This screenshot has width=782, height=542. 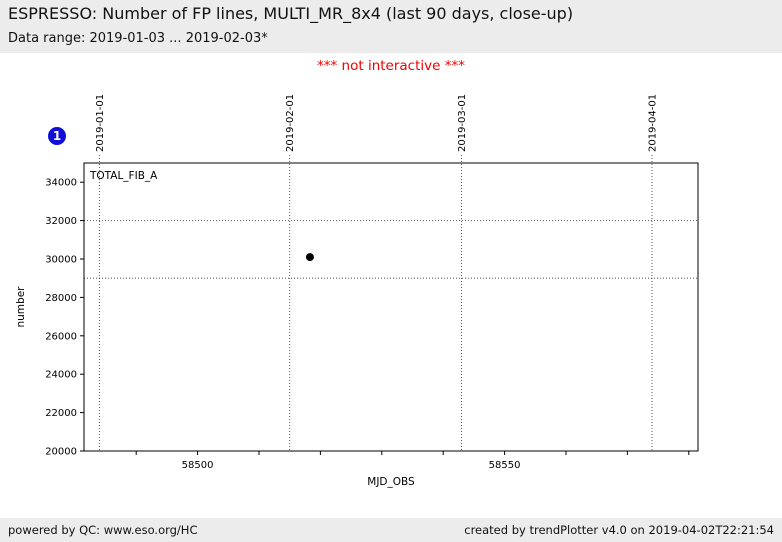 What do you see at coordinates (61, 183) in the screenshot?
I see `y-tick-label: 34000` at bounding box center [61, 183].